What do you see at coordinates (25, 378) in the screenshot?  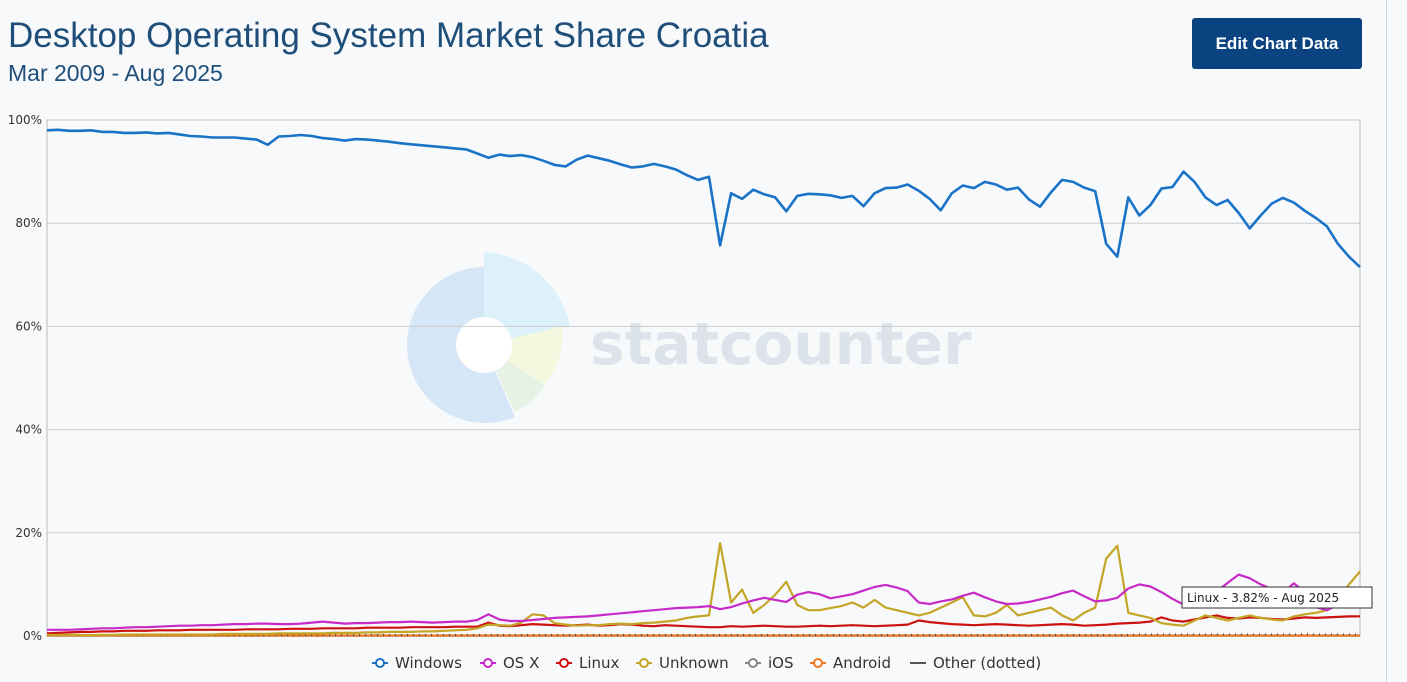 I see `y-axis-ticks: 0% 20% 40% 60% 80% 100%` at bounding box center [25, 378].